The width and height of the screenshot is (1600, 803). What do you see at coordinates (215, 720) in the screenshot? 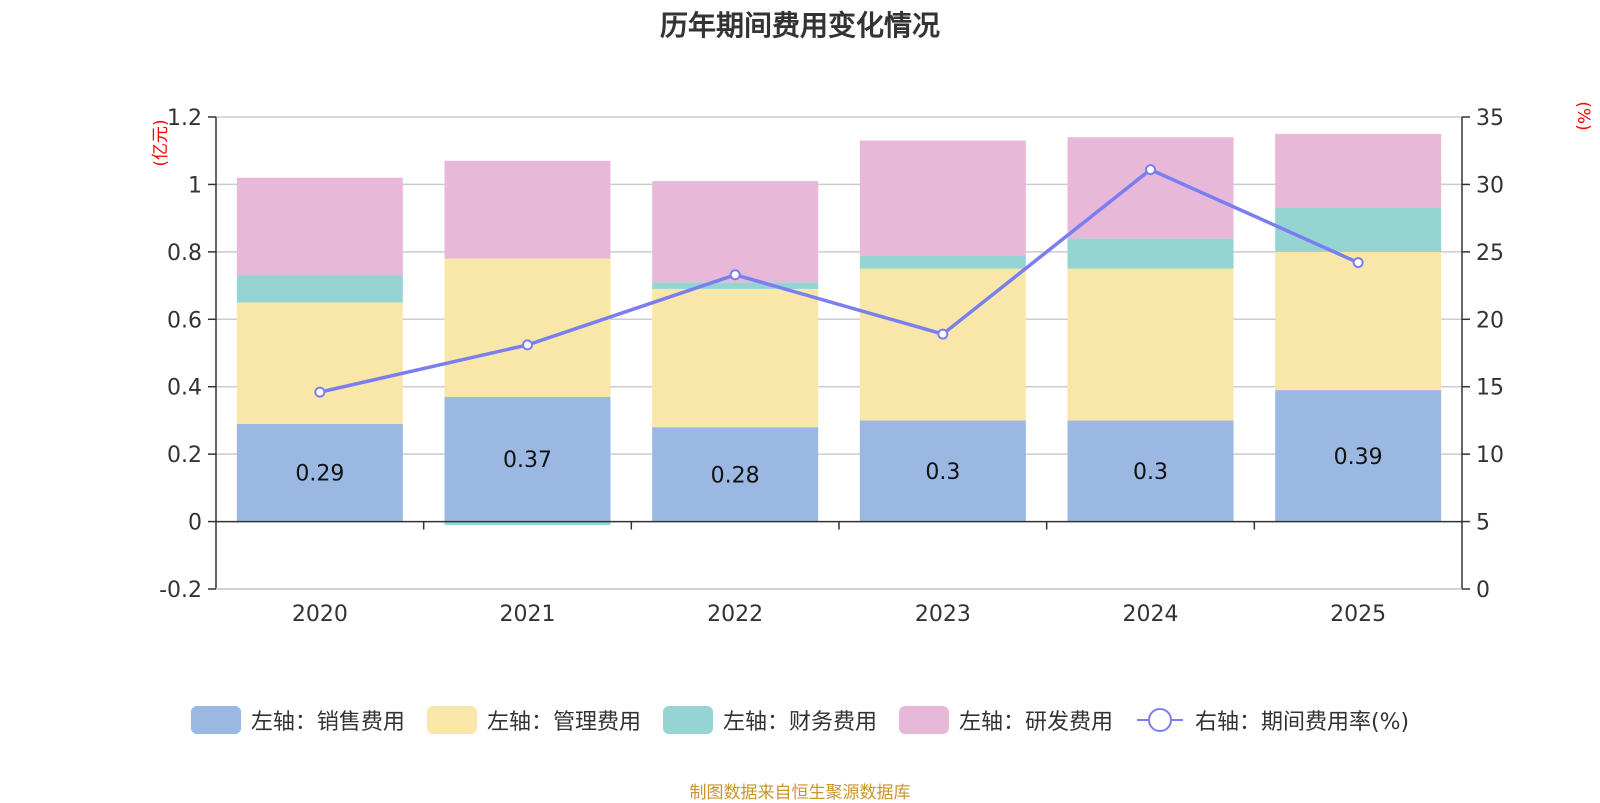
I see `legend-swatch-sales` at bounding box center [215, 720].